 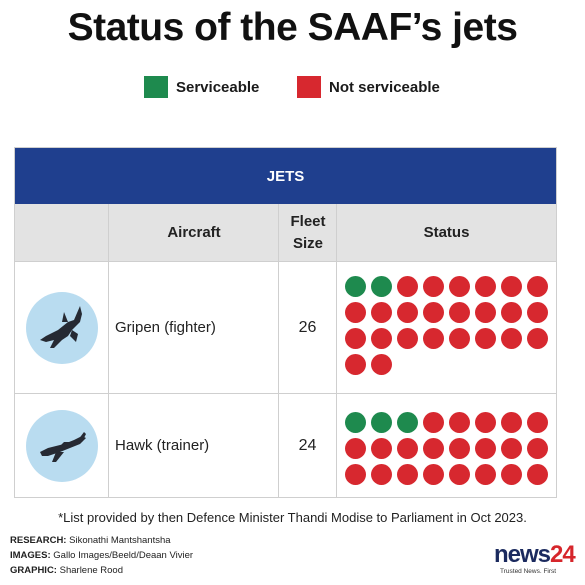 I want to click on legend-item-serviceable: Serviceable, so click(x=201, y=87).